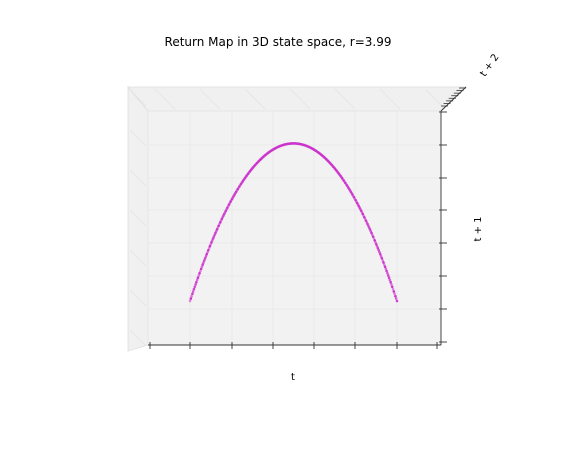 The image size is (572, 460). I want to click on chart-title: Return Map in 3D state space, r=3.99, so click(278, 42).